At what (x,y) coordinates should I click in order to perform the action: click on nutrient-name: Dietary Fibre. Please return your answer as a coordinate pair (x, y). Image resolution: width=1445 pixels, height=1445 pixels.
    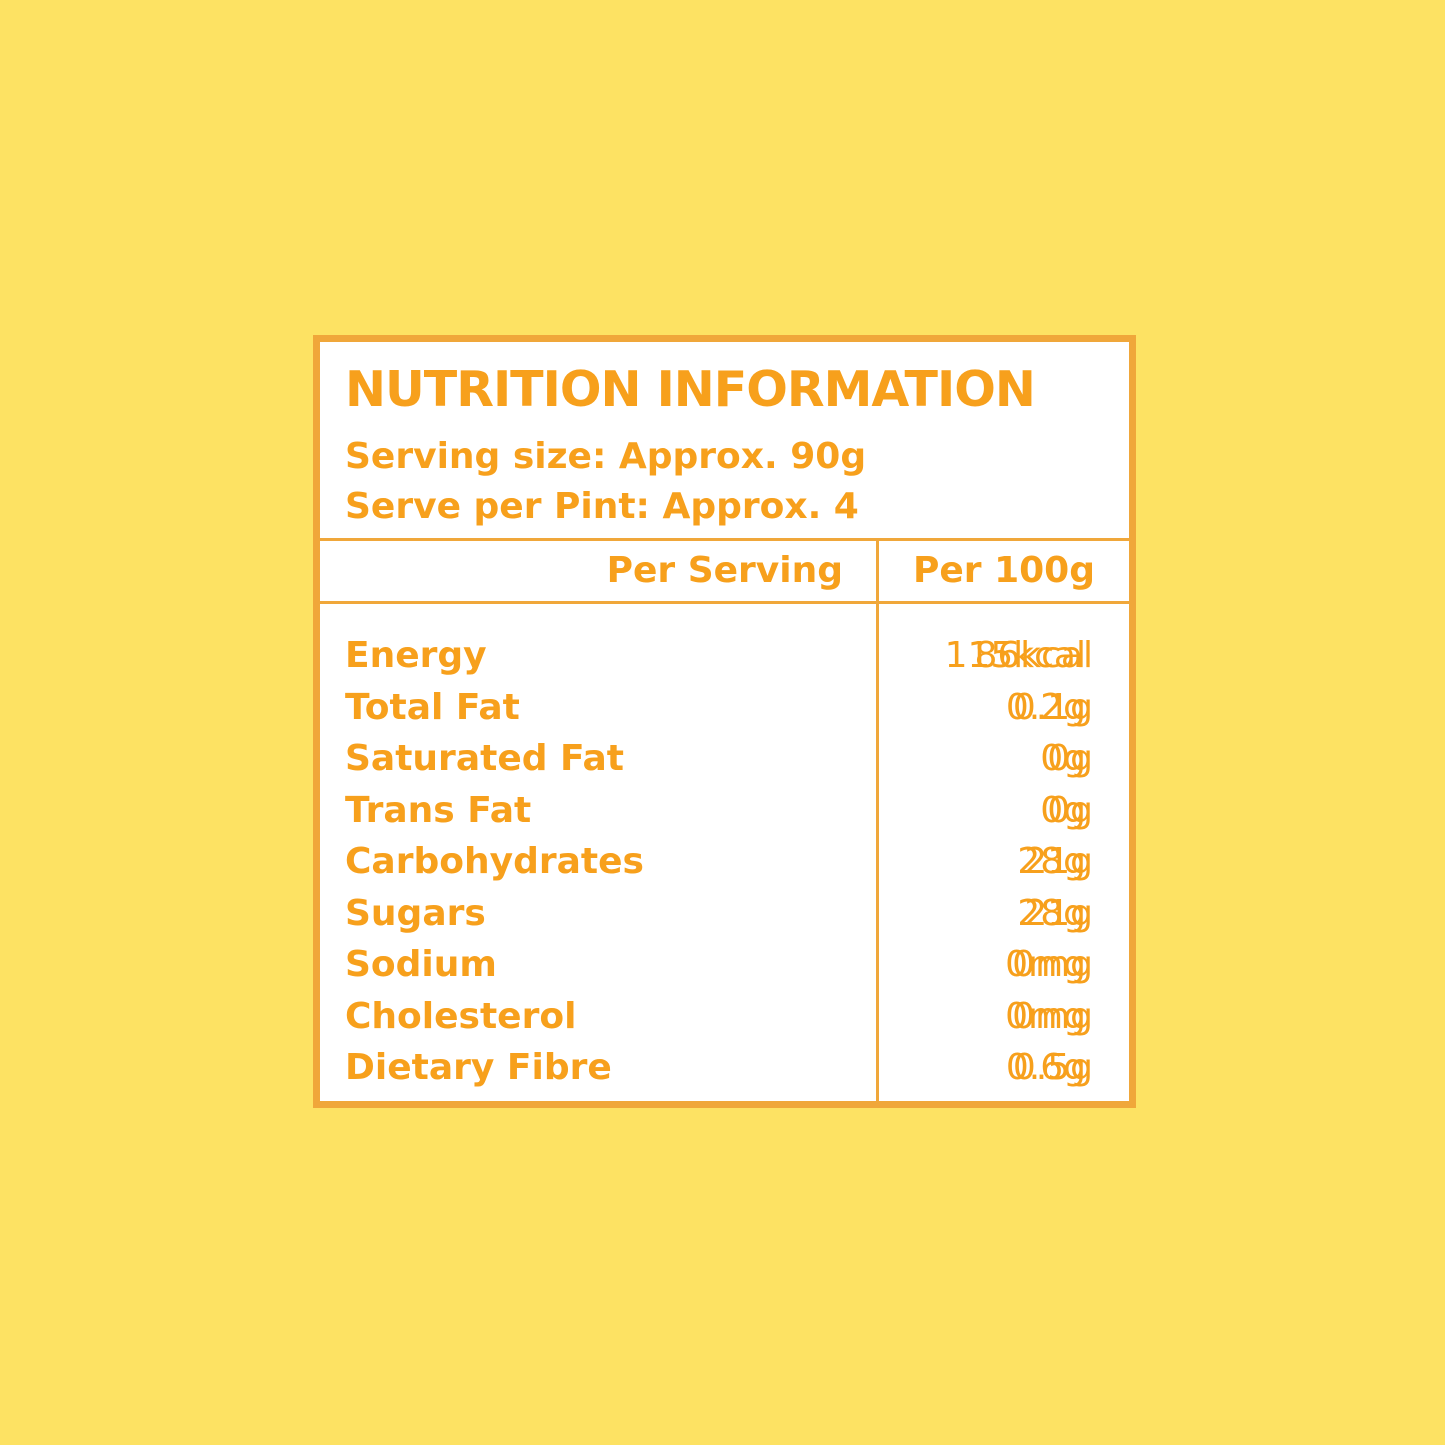
    Looking at the image, I should click on (478, 1067).